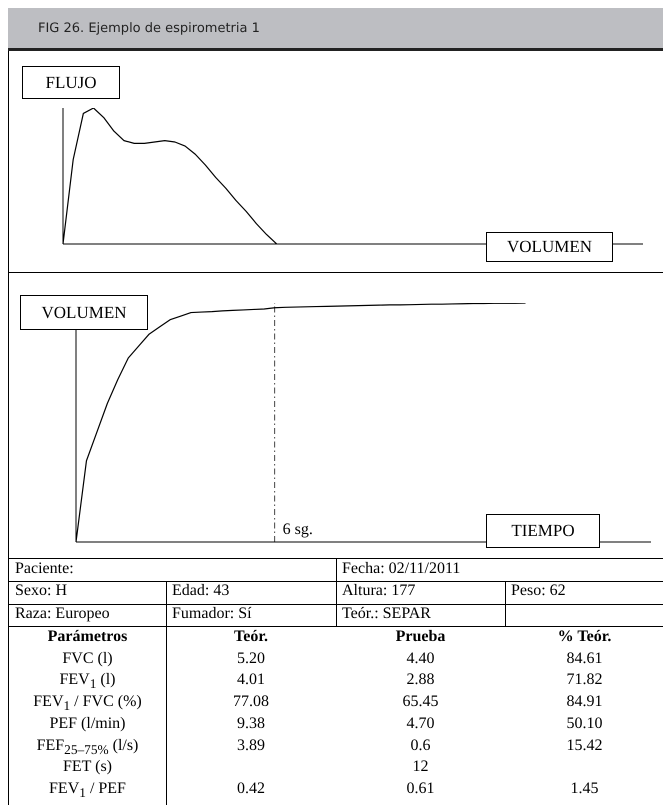  Describe the element at coordinates (87, 723) in the screenshot. I see `text: PEF (l/min)` at that location.